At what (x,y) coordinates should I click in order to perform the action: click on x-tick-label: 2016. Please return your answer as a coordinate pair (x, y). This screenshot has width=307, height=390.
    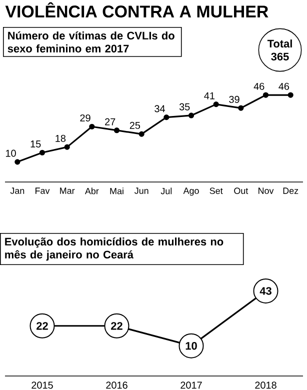
    Looking at the image, I should click on (117, 385).